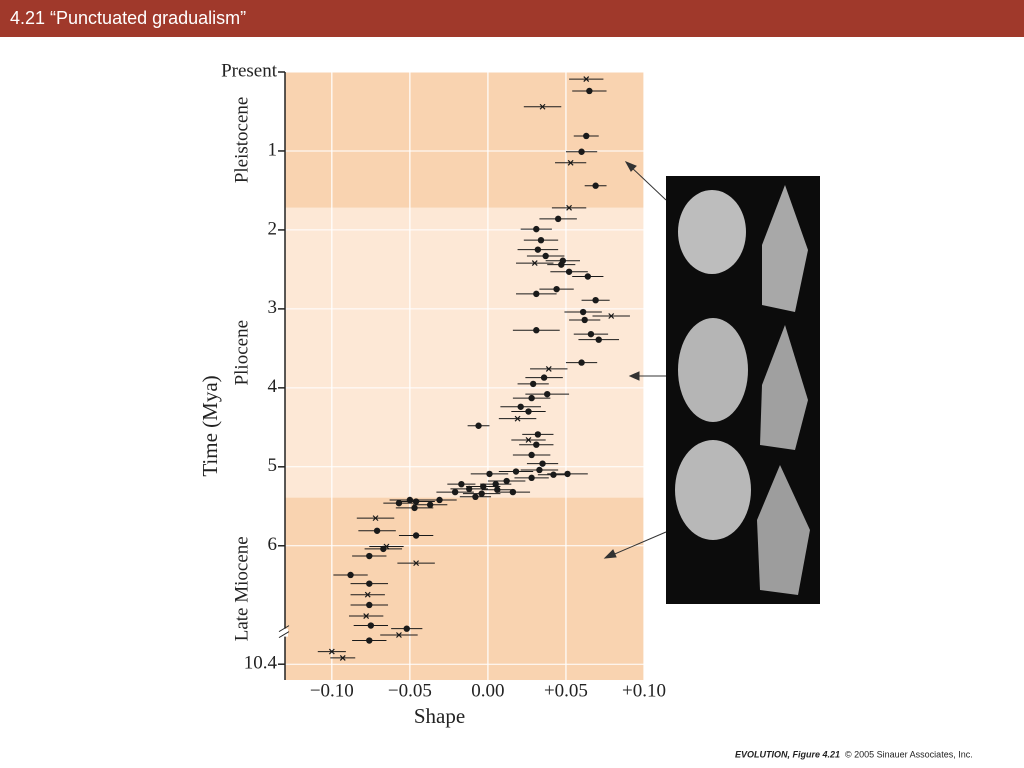 The image size is (1024, 768). I want to click on header-bar, so click(512, 18).